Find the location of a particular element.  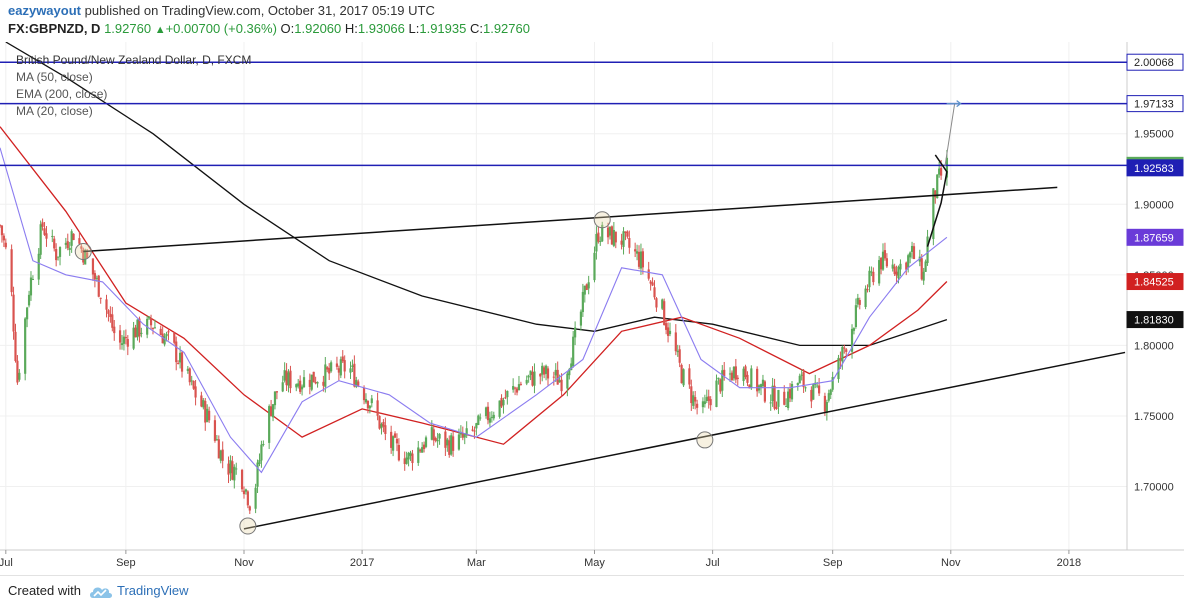

tradingview-cloud-icon is located at coordinates (101, 592).